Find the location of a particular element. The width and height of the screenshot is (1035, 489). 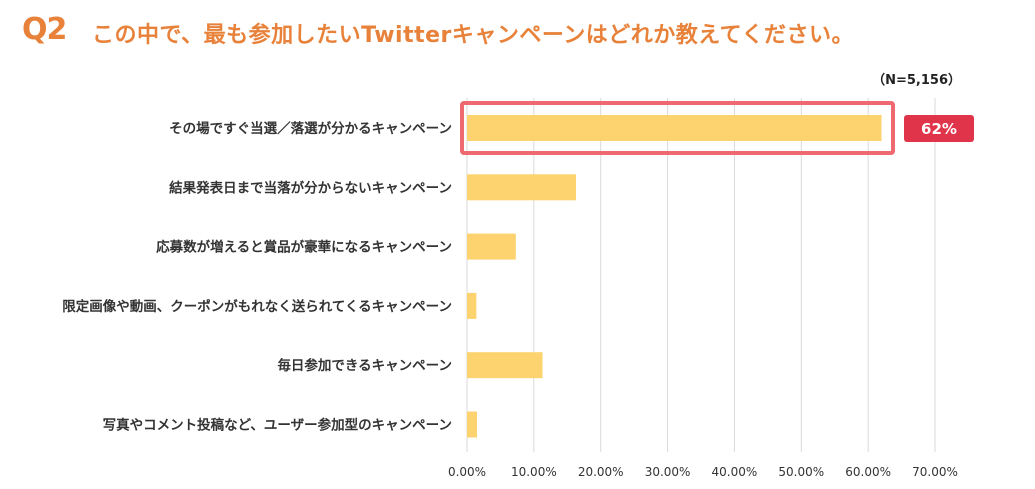

x-tick-label: 20.00% is located at coordinates (601, 472).